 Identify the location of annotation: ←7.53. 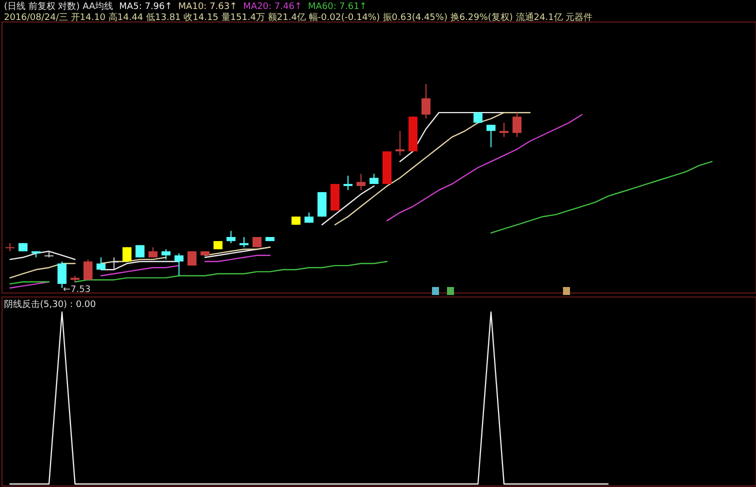
(77, 290).